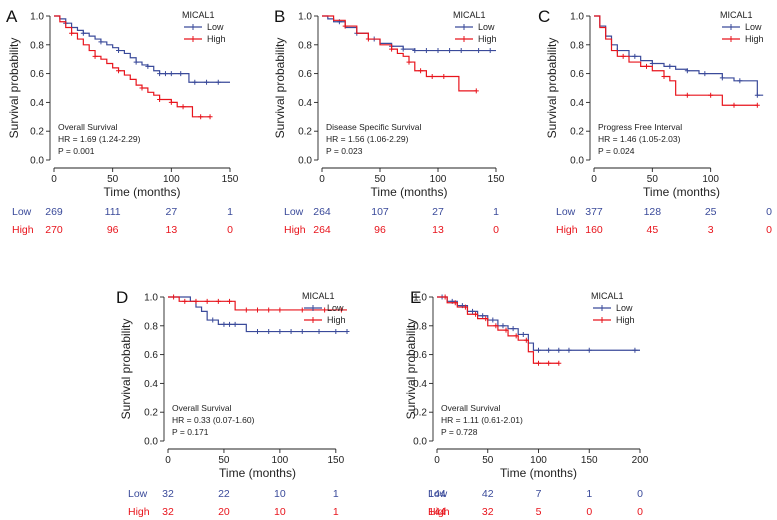 This screenshot has width=777, height=520. Describe the element at coordinates (113, 212) in the screenshot. I see `risk-count-low: 111` at that location.